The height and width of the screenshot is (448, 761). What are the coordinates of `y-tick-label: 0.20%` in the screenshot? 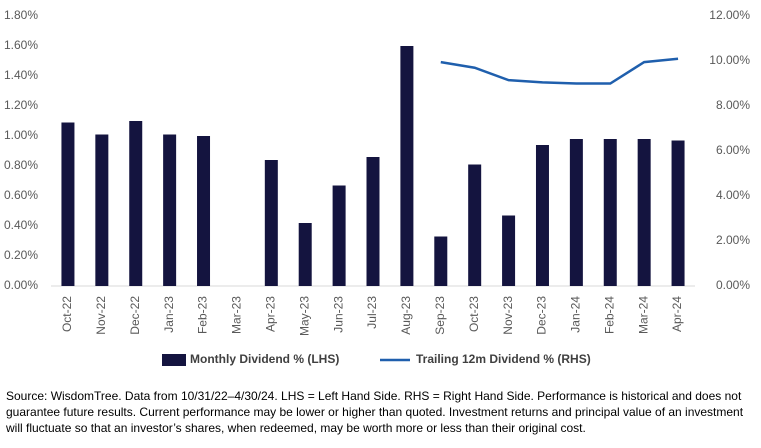 It's located at (21, 255).